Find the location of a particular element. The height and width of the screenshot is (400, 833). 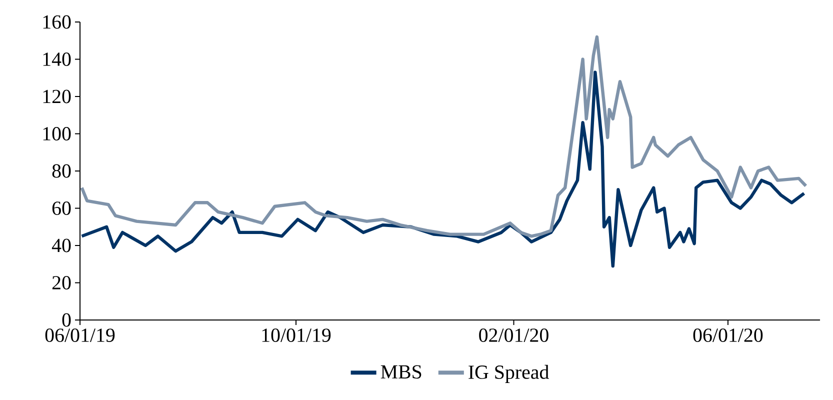

x-tick-label: 02/01/20 is located at coordinates (513, 335).